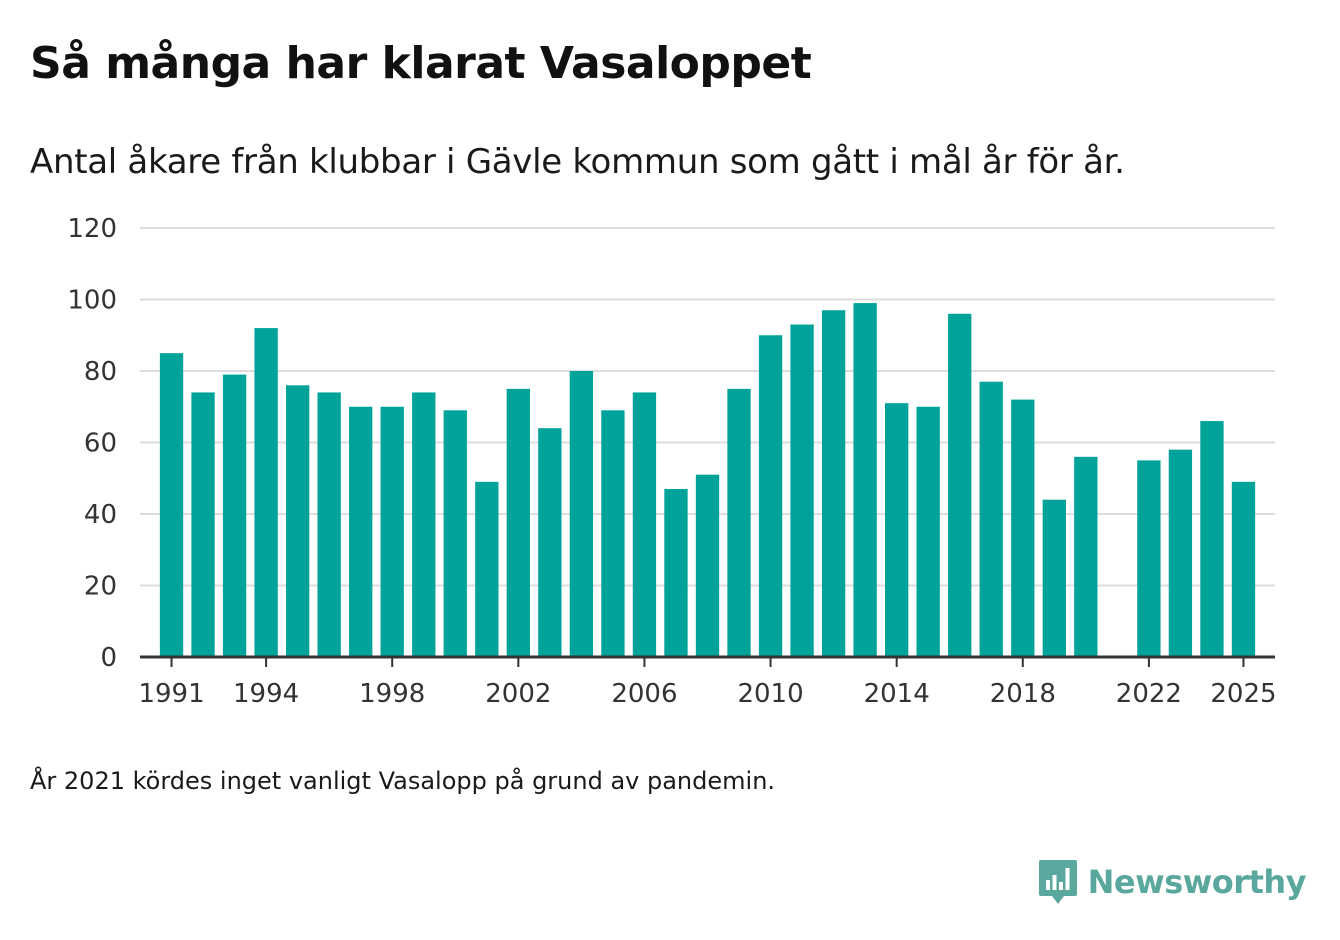 The image size is (1340, 940). What do you see at coordinates (1149, 558) in the screenshot?
I see `bar-2022` at bounding box center [1149, 558].